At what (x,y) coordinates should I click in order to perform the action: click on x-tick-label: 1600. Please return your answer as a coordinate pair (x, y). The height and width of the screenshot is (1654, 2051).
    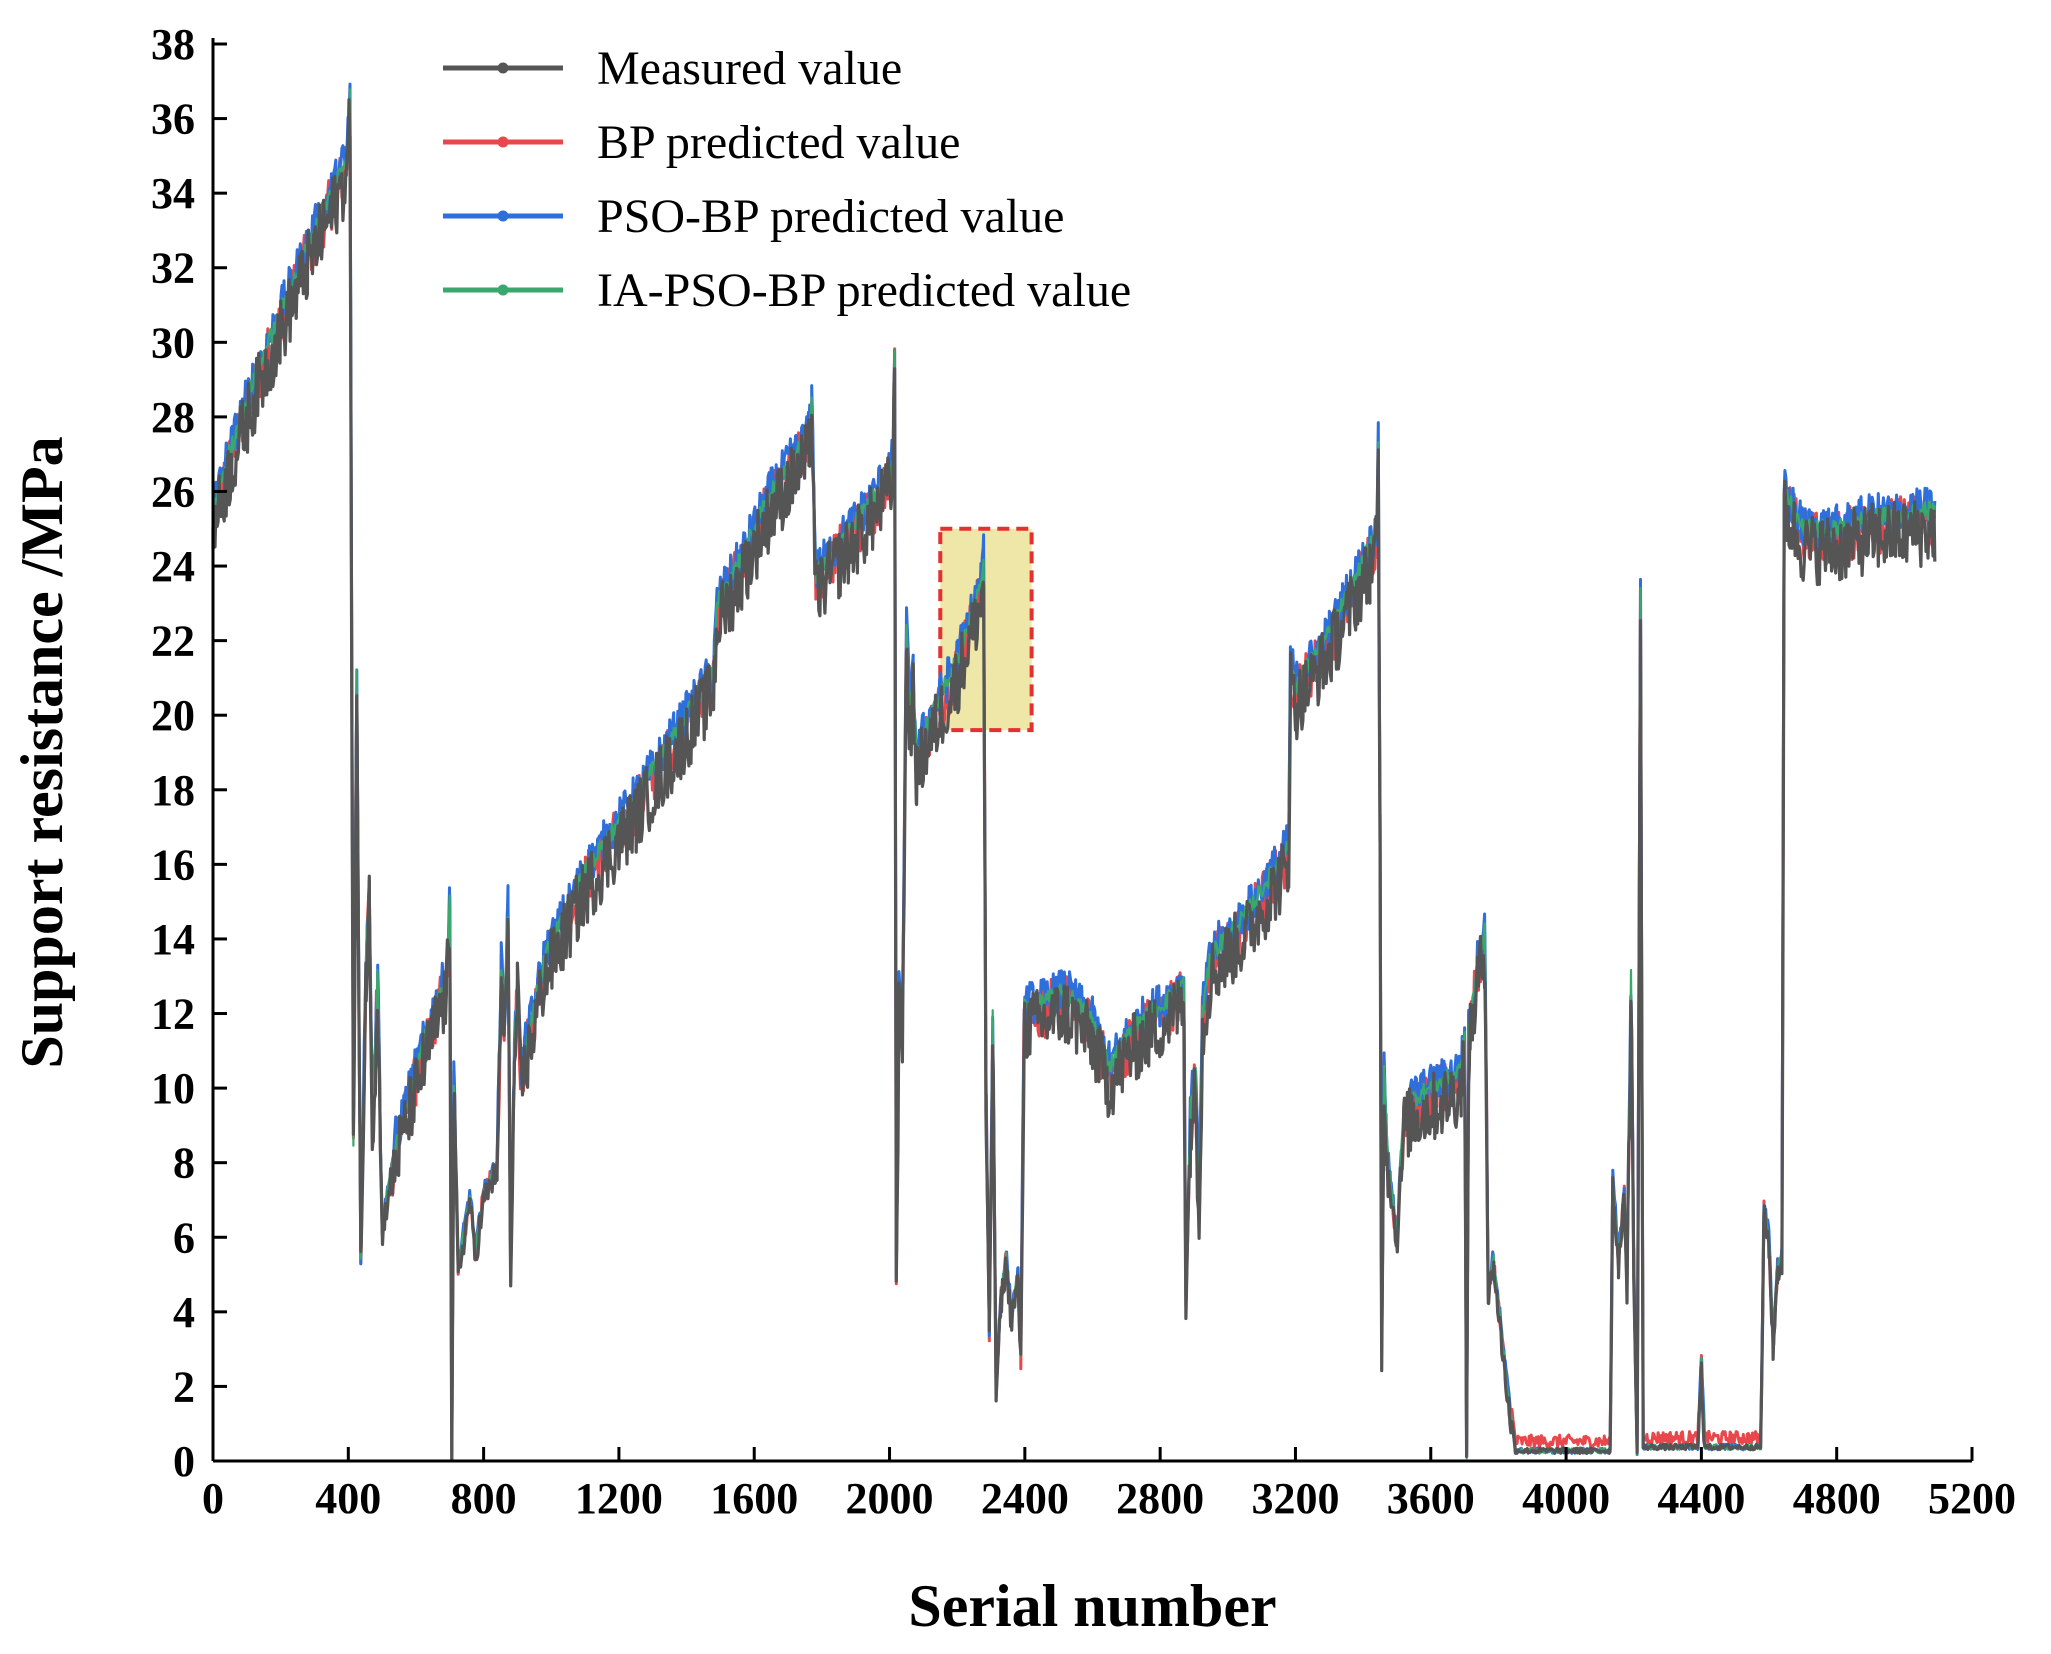
    Looking at the image, I should click on (754, 1498).